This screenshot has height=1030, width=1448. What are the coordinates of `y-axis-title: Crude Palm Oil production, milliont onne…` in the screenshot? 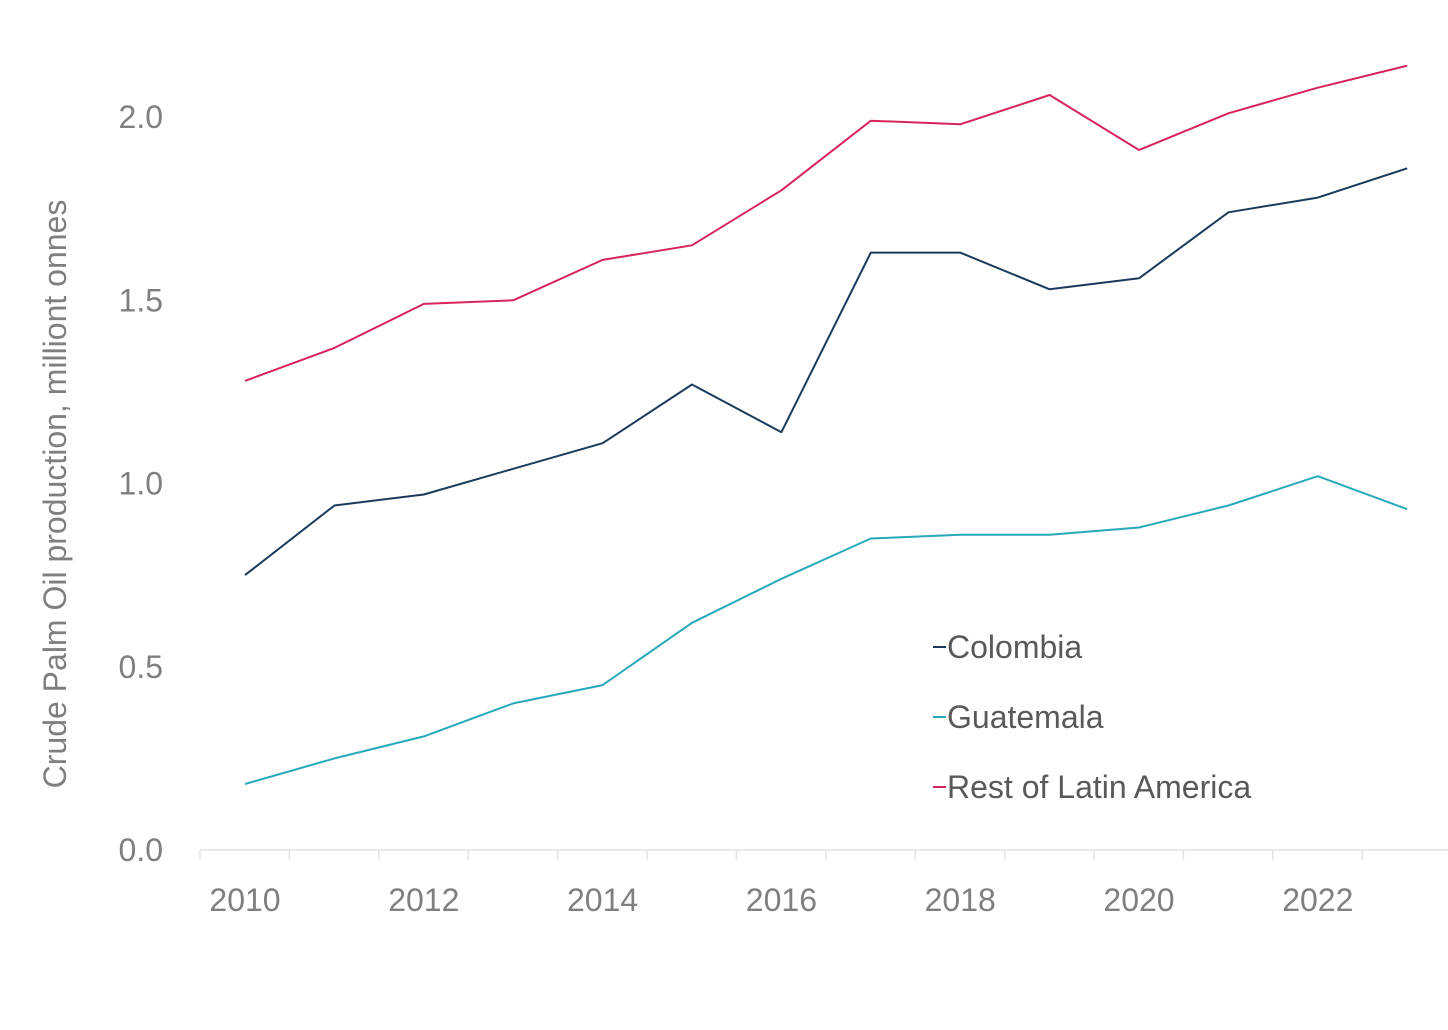 It's located at (55, 494).